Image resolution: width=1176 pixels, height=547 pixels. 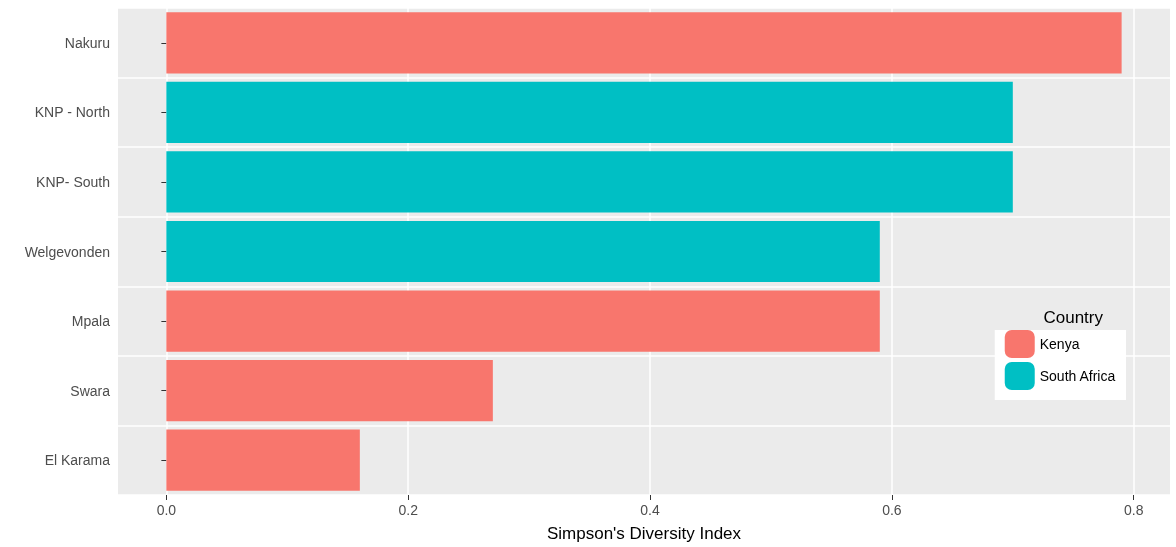 I want to click on y-tick-label: El Karama, so click(x=77, y=460).